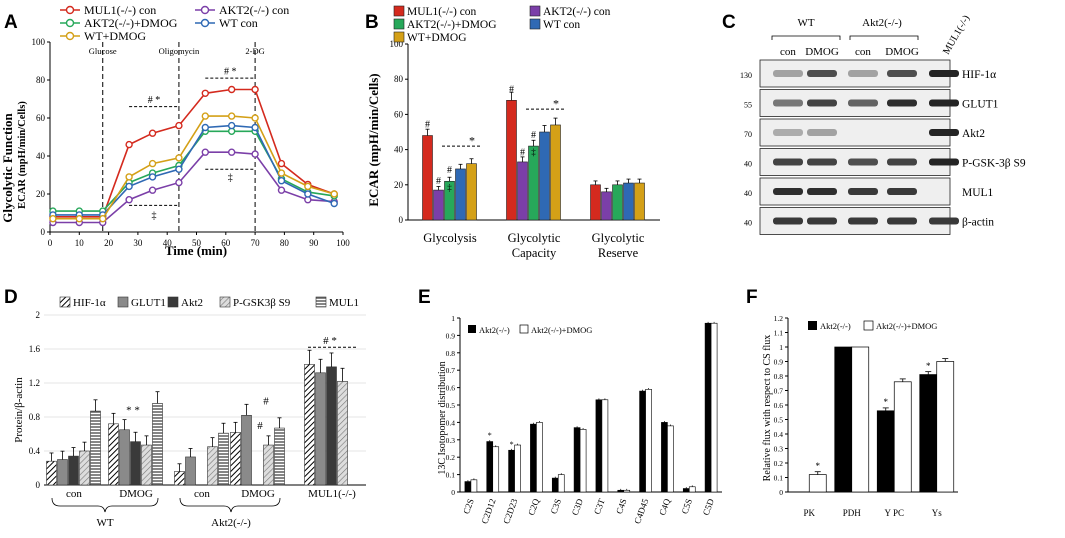 The height and width of the screenshot is (538, 1065). What do you see at coordinates (258, 494) in the screenshot?
I see `category-label: DMOG` at bounding box center [258, 494].